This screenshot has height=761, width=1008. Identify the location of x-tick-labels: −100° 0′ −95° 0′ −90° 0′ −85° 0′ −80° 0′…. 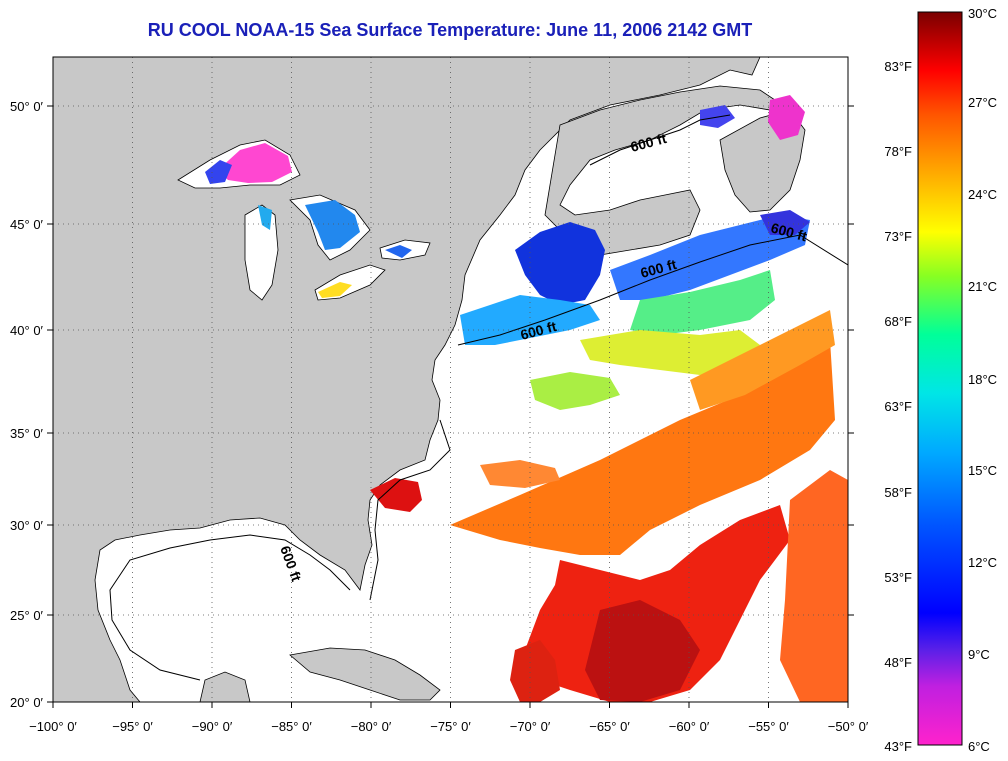
(449, 726).